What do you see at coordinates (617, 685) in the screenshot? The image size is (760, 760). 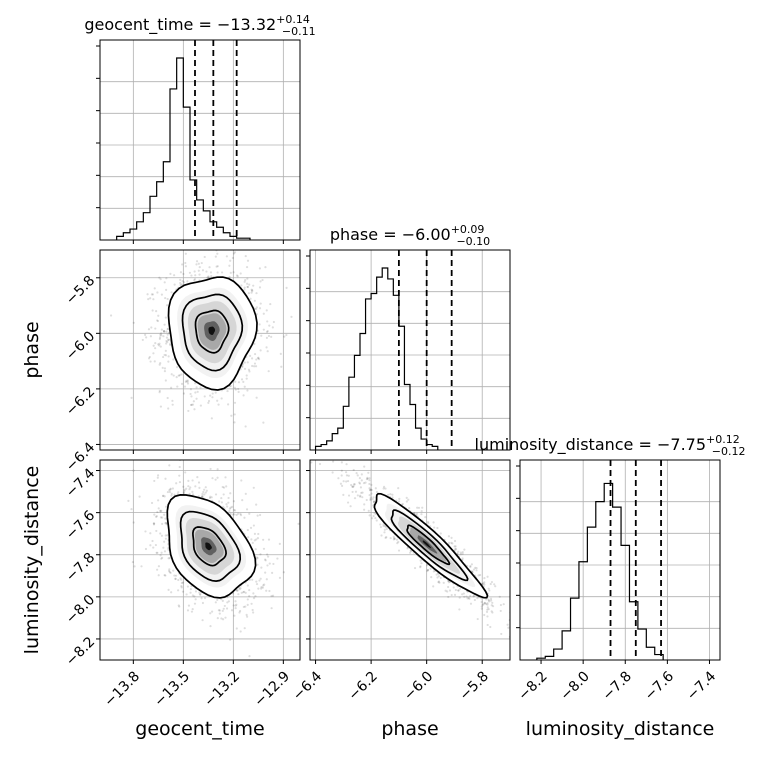 I see `x-tick-label: −7.8` at bounding box center [617, 685].